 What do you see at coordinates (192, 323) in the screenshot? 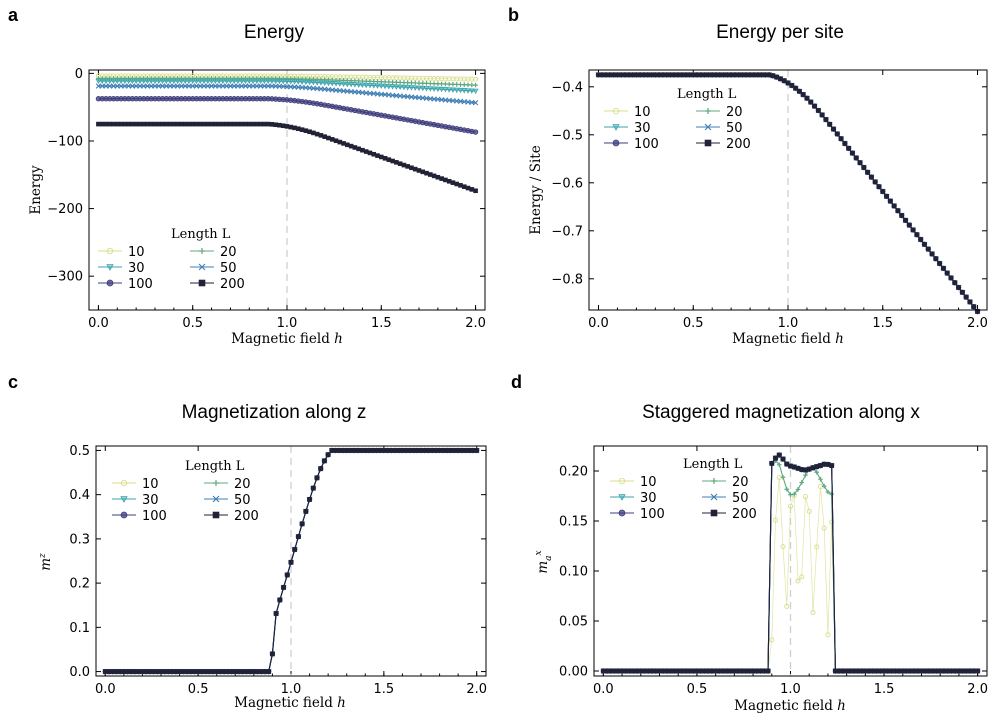
I see `x-tick-label: 0.5` at bounding box center [192, 323].